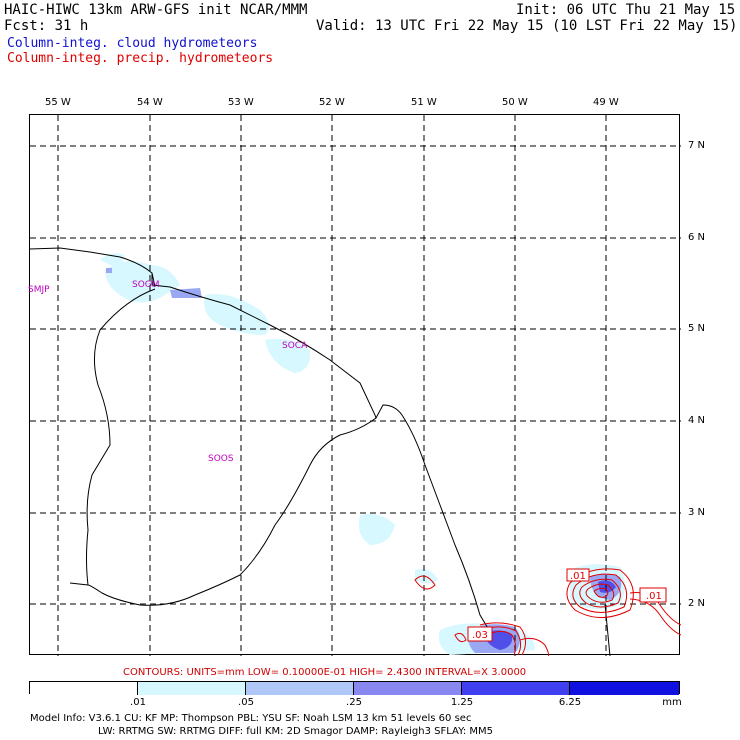  I want to click on colorbar-label: .25, so click(354, 702).